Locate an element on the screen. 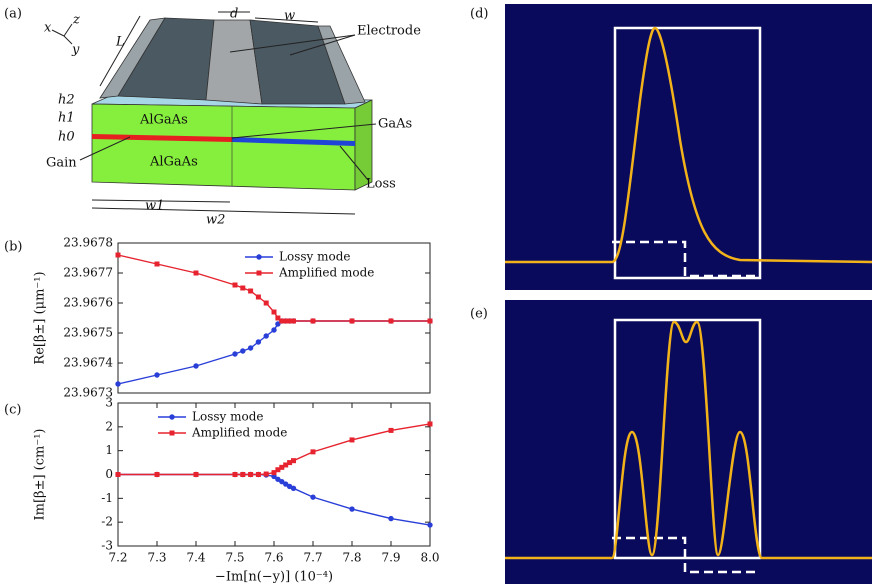 The image size is (872, 584). dim-label: w is located at coordinates (289, 16).